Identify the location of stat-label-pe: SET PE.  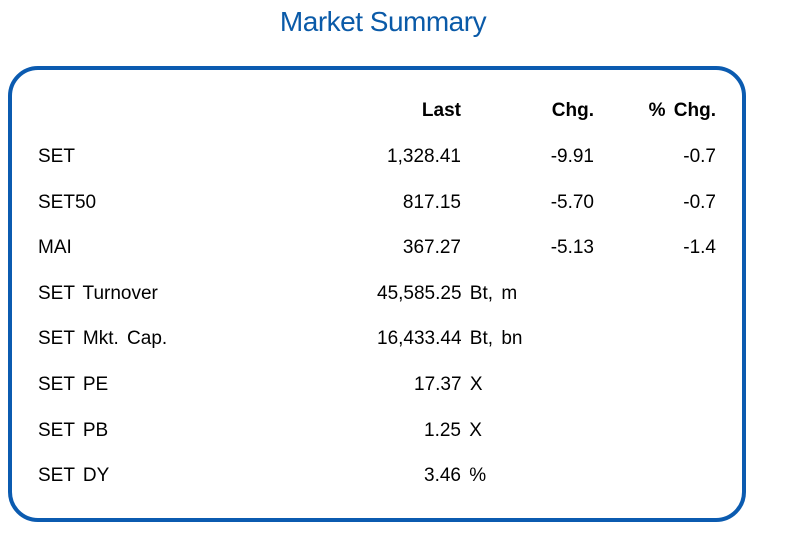
(73, 384).